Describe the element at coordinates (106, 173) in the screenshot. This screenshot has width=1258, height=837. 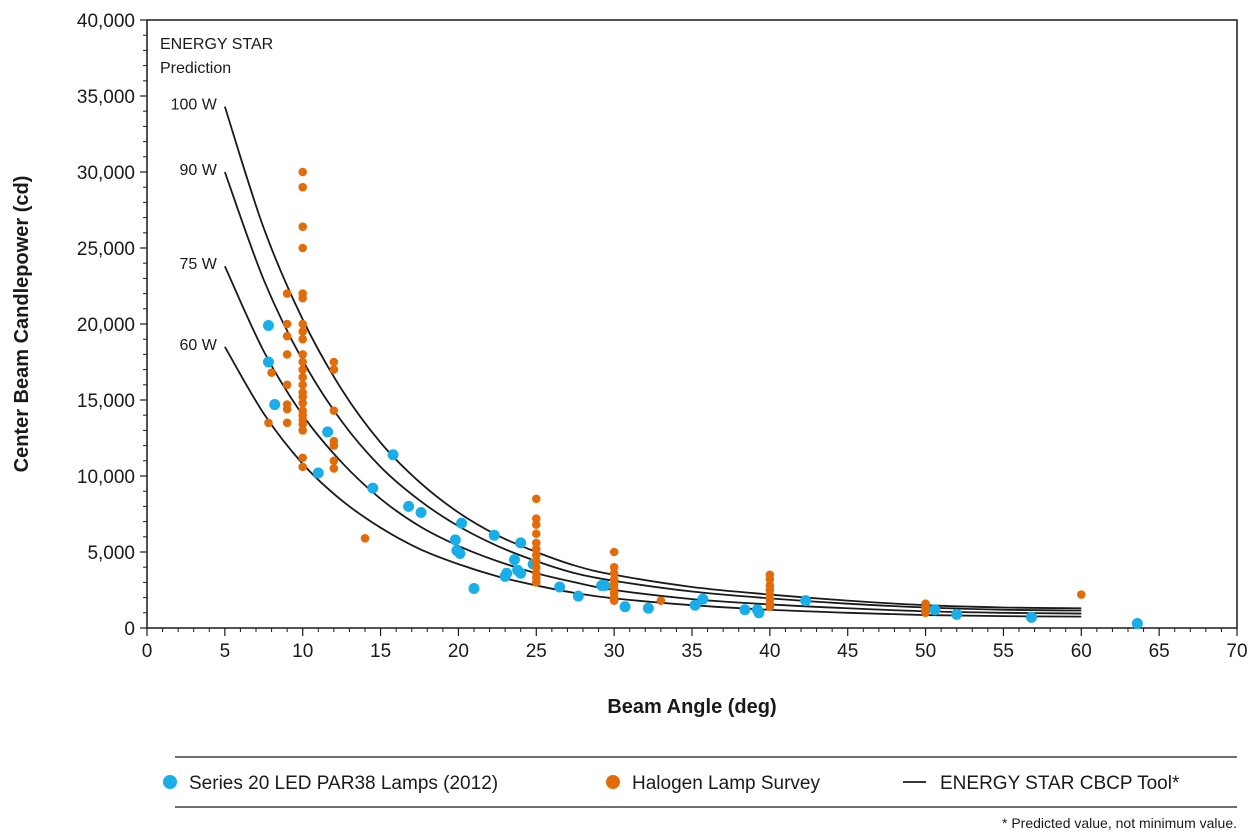
I see `y-tick-label: 30,000` at that location.